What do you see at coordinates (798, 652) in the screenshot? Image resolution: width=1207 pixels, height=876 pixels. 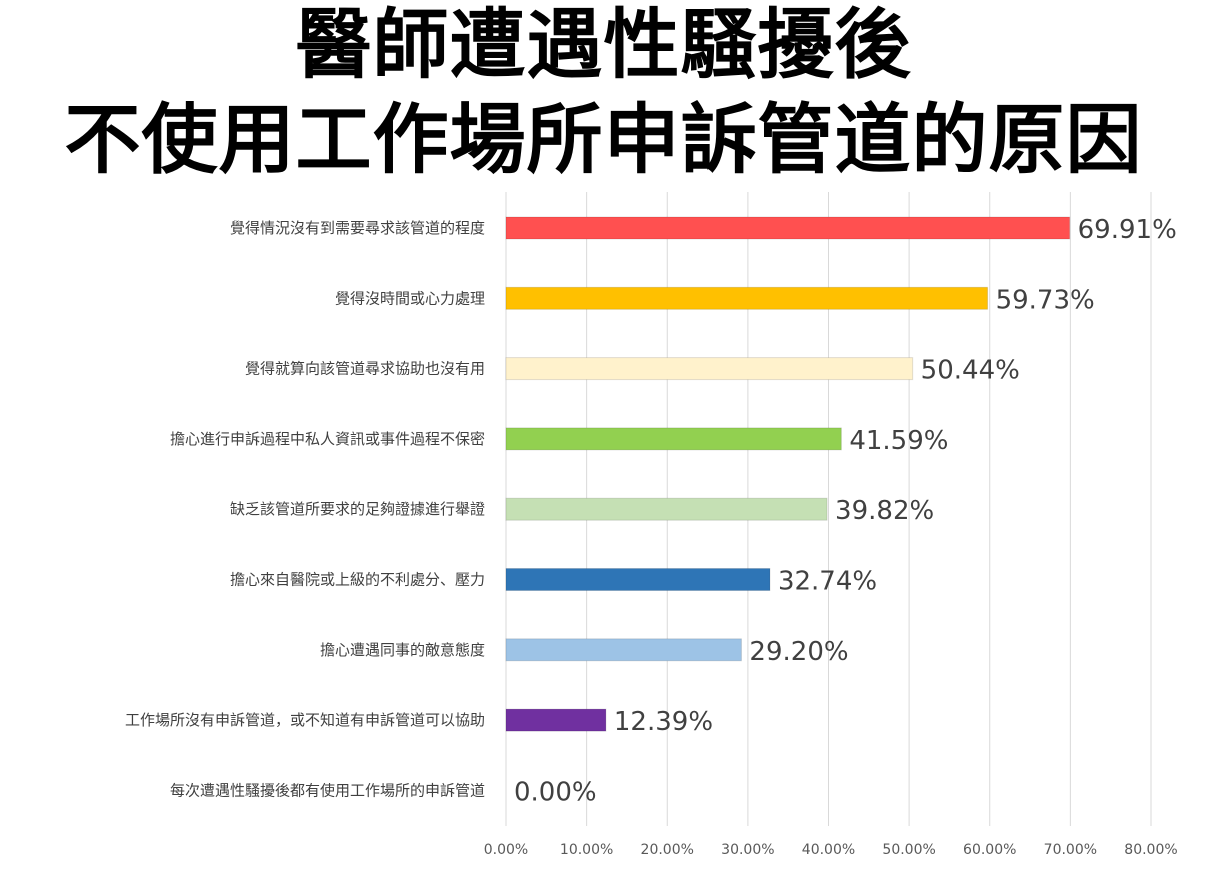 I see `value-label: 29.20%` at bounding box center [798, 652].